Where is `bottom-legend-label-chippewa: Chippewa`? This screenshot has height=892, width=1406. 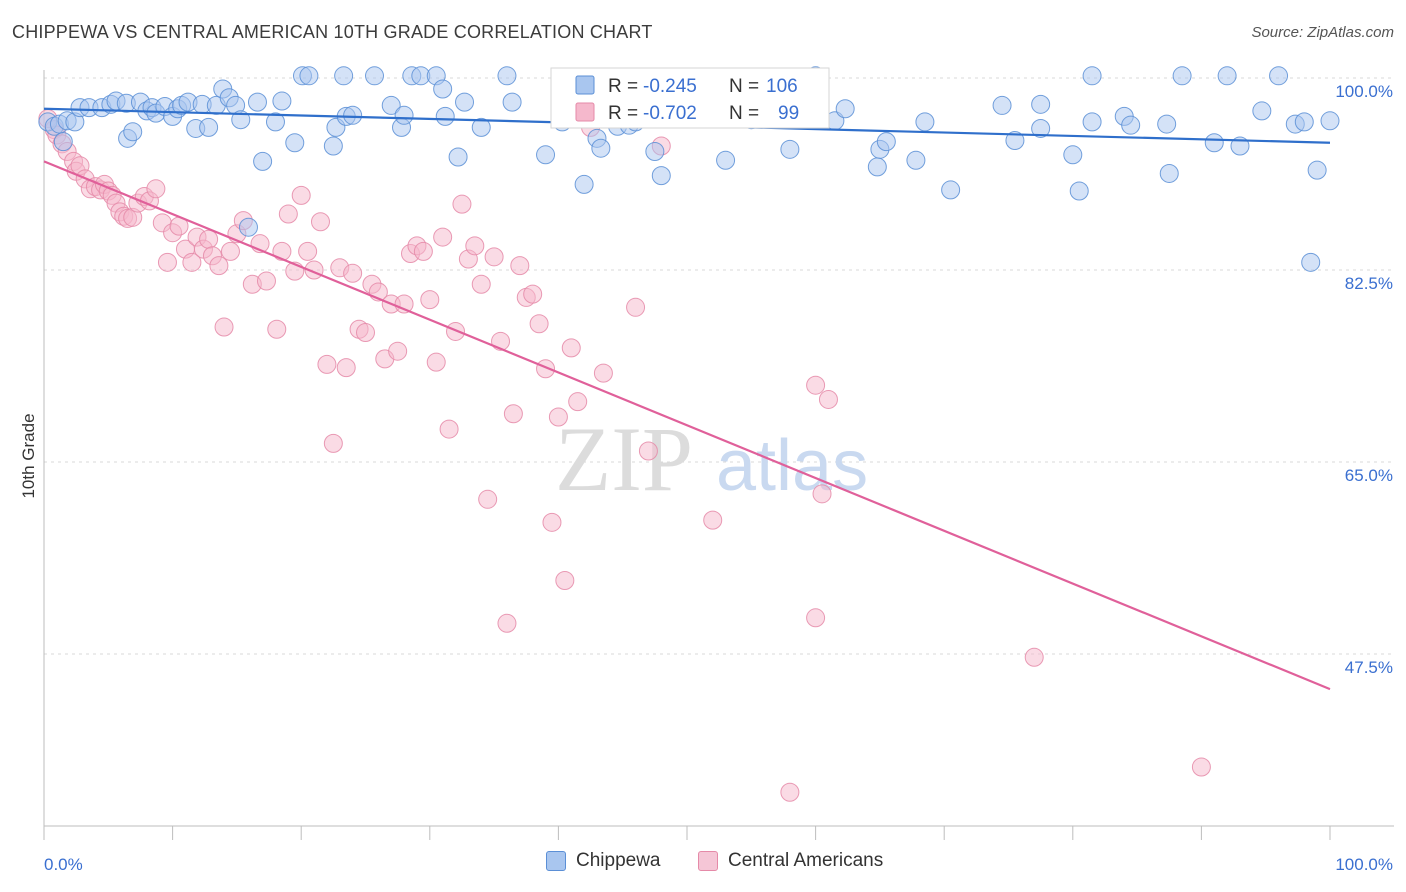
bottom-legend-label-chippewa: Chippewa is located at coordinates (618, 860).